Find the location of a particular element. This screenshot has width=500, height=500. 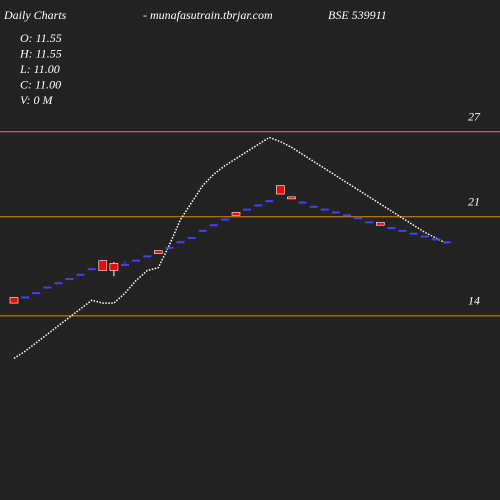

symbol: BSE 539911 is located at coordinates (357, 15).